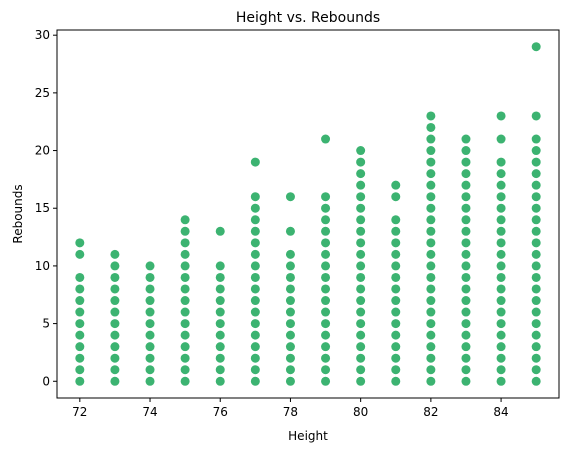 This screenshot has height=453, width=563. I want to click on x-tick-label: 76, so click(220, 412).